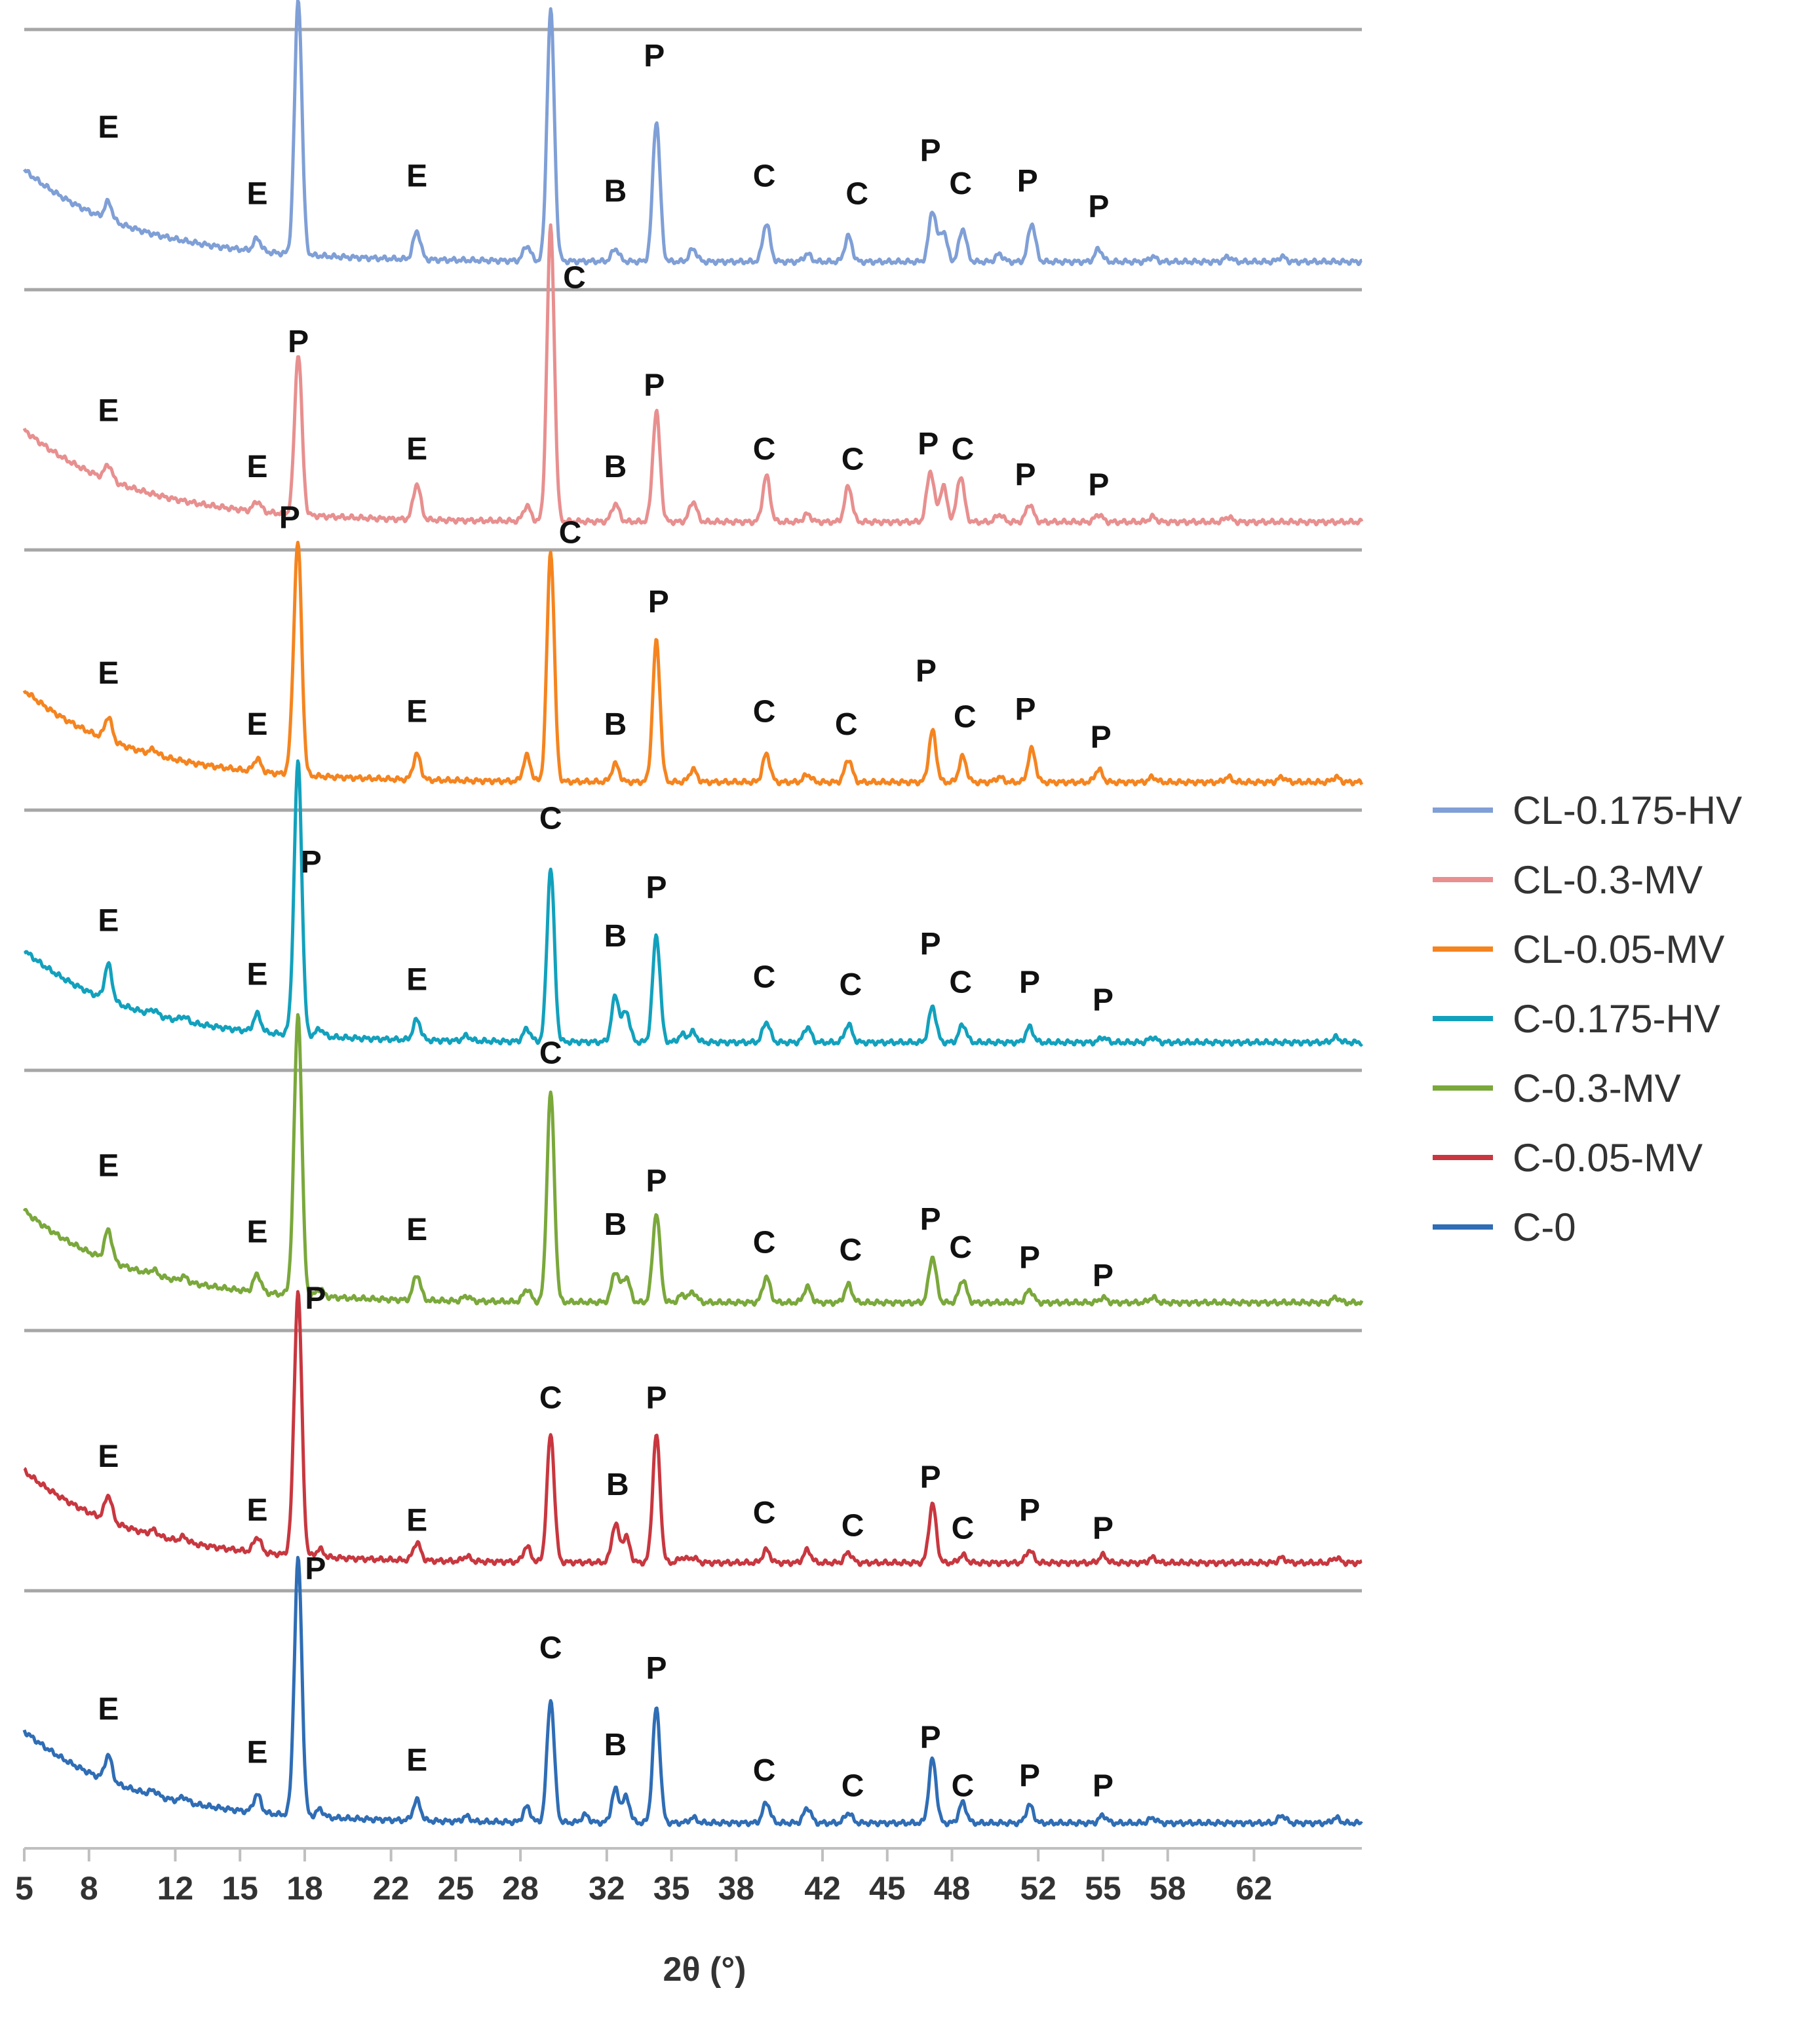 The image size is (1820, 2024). Describe the element at coordinates (256, 975) in the screenshot. I see `peak-label-4-2: E` at that location.